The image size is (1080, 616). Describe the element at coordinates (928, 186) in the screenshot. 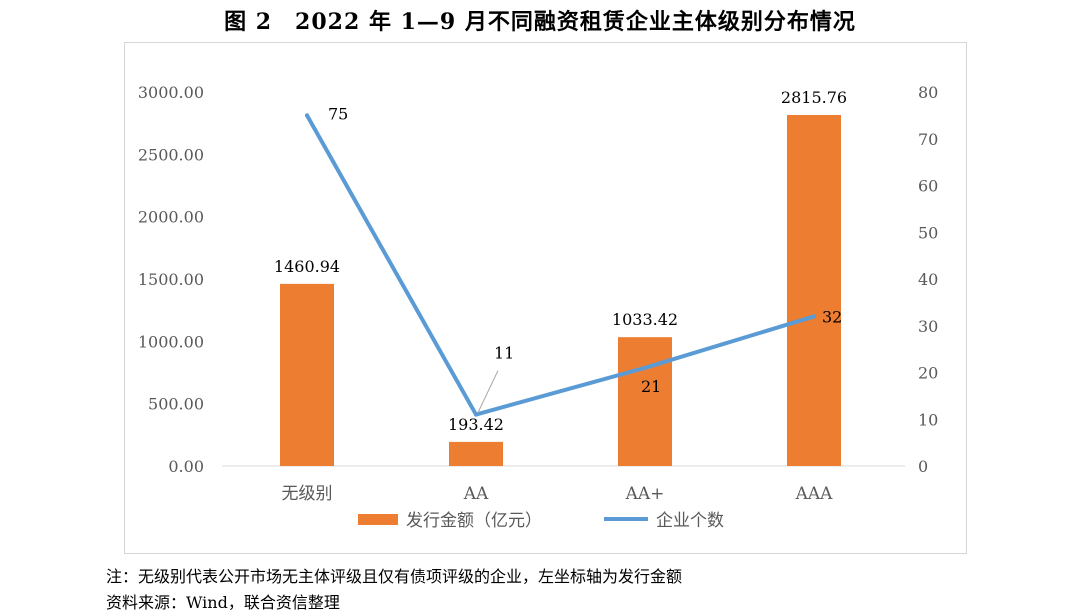

I see `y-right-tick-label: 60` at that location.